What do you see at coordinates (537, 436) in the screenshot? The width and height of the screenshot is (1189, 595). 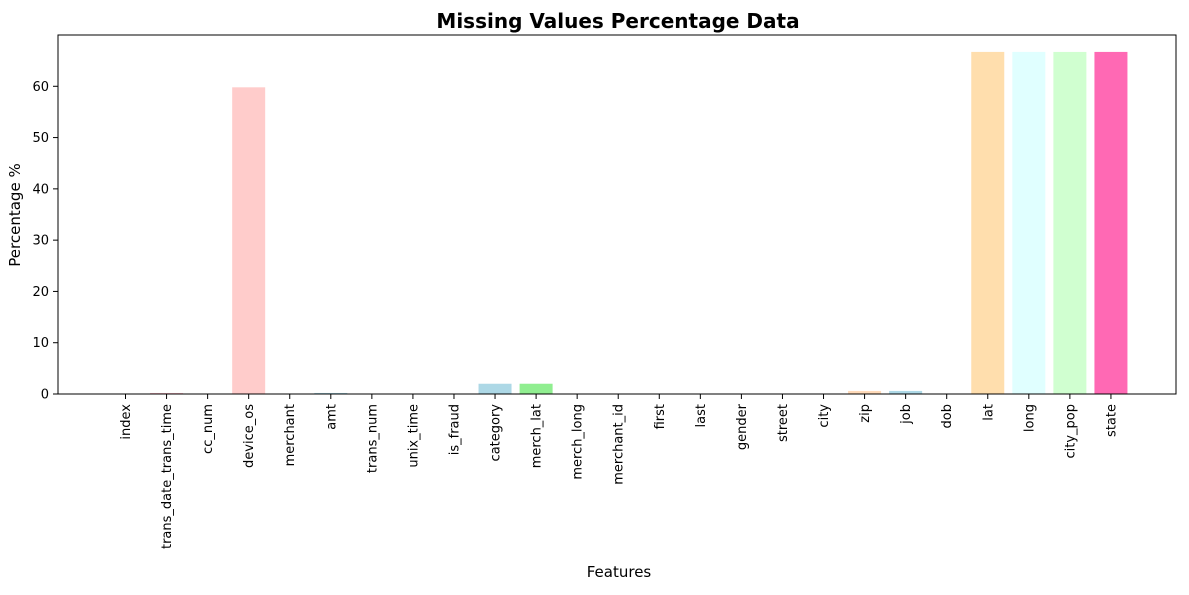 I see `x-tick-label: merch_lat` at bounding box center [537, 436].